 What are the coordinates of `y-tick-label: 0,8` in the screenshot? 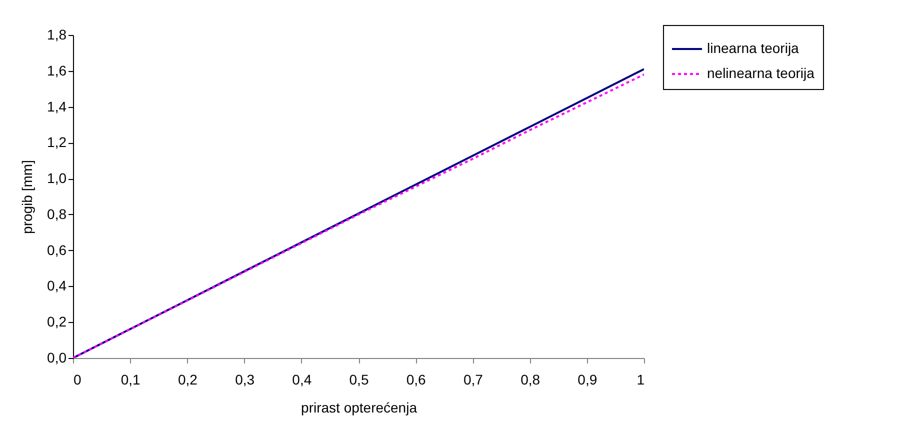 It's located at (57, 214).